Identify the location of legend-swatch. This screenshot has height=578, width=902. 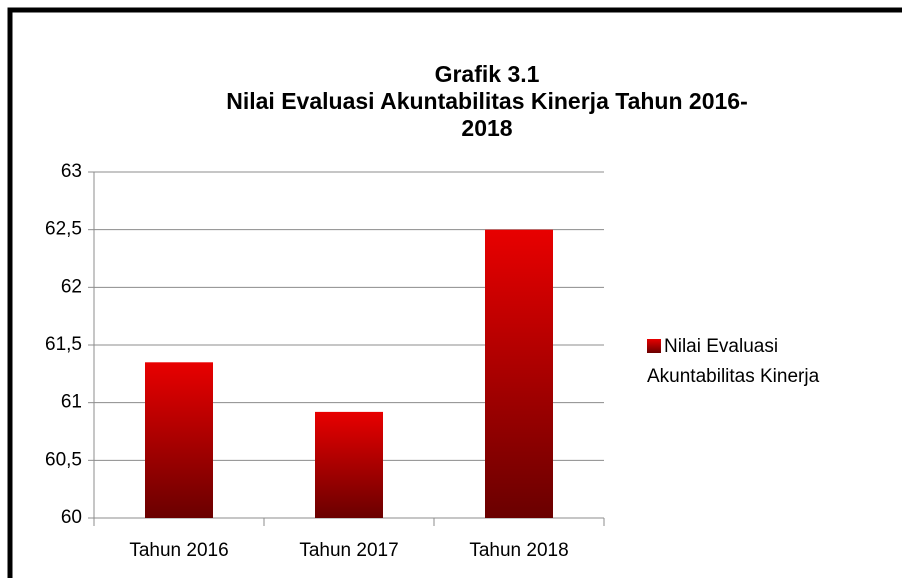
(654, 346).